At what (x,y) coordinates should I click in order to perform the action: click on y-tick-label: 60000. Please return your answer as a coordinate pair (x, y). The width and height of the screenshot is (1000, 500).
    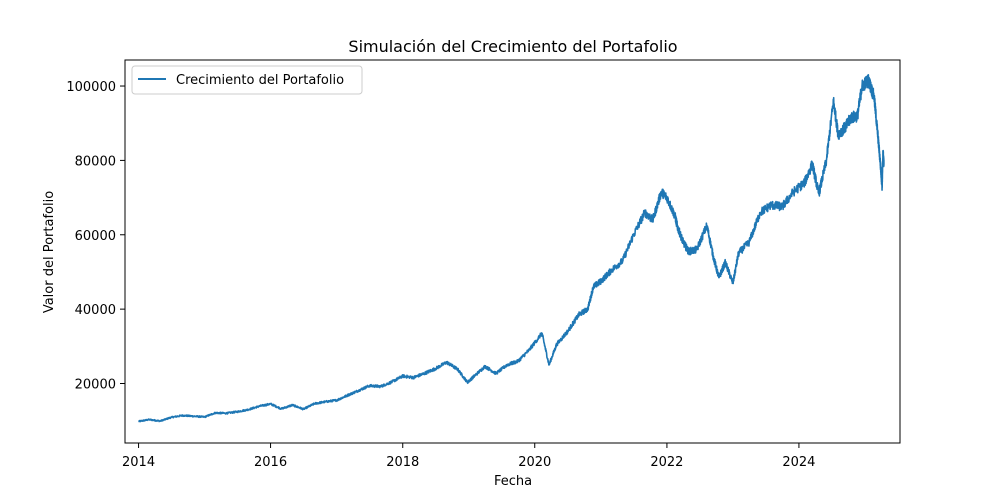
    Looking at the image, I should click on (95, 236).